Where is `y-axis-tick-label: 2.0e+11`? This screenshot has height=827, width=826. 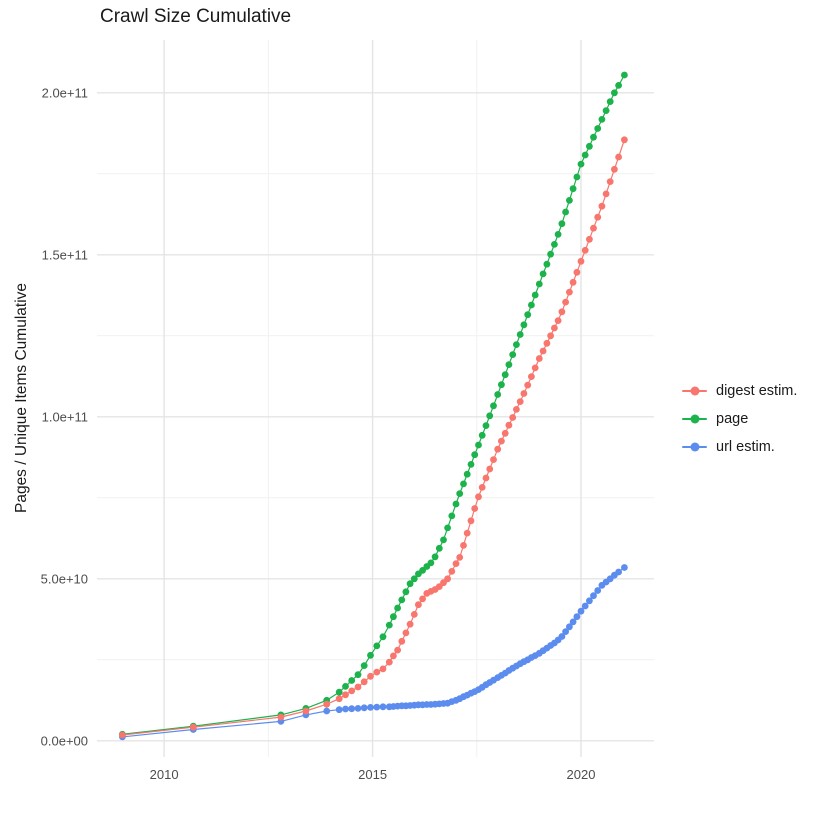
y-axis-tick-label: 2.0e+11 is located at coordinates (65, 92).